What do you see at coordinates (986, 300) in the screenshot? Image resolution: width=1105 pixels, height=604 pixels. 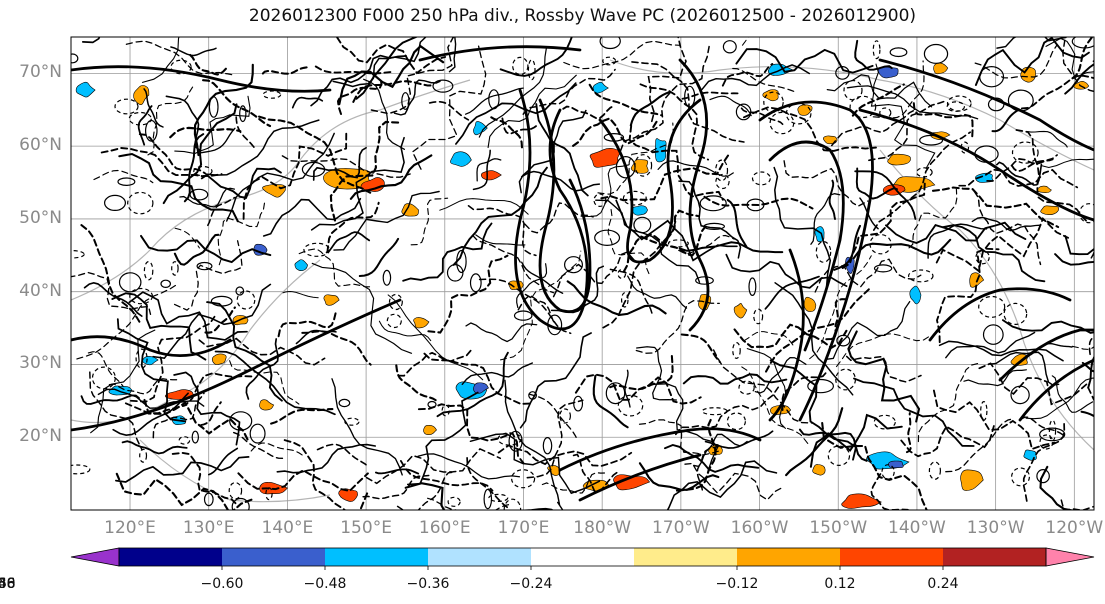 I see `coastline` at bounding box center [986, 300].